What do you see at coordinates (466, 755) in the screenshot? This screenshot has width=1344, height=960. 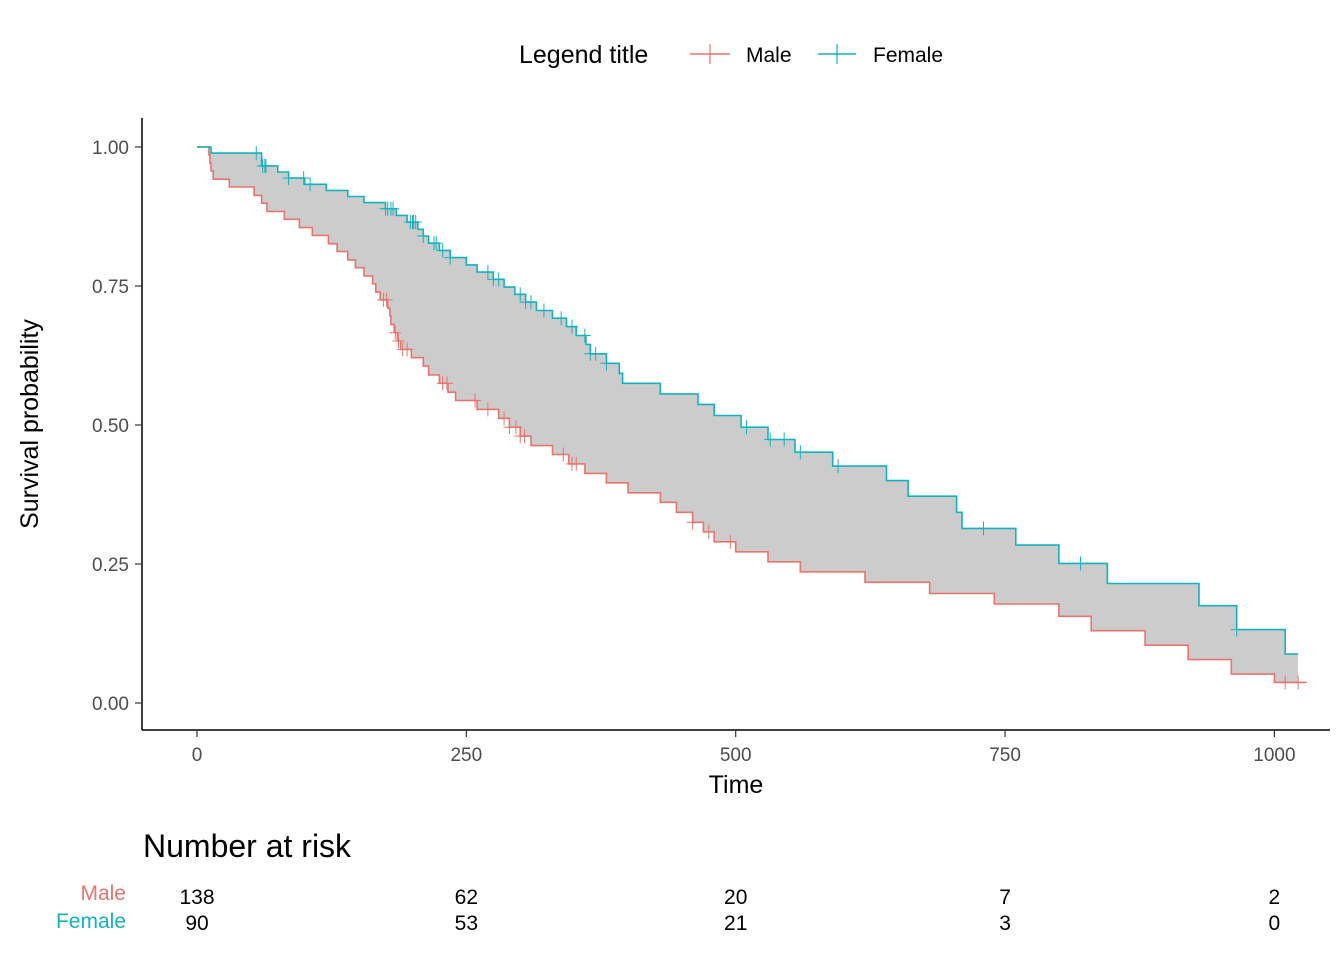 I see `x-tick-label: 250` at bounding box center [466, 755].